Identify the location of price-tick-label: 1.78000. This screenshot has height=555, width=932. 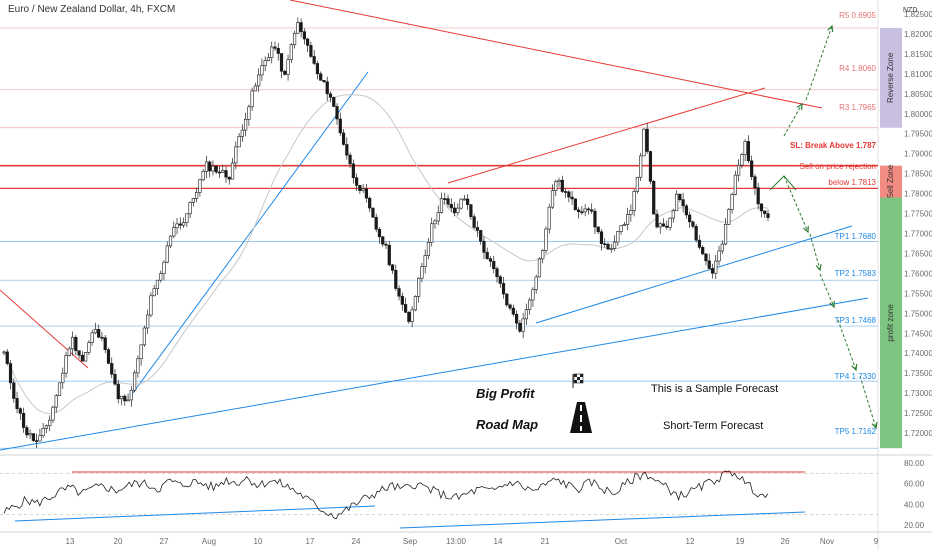
(918, 194).